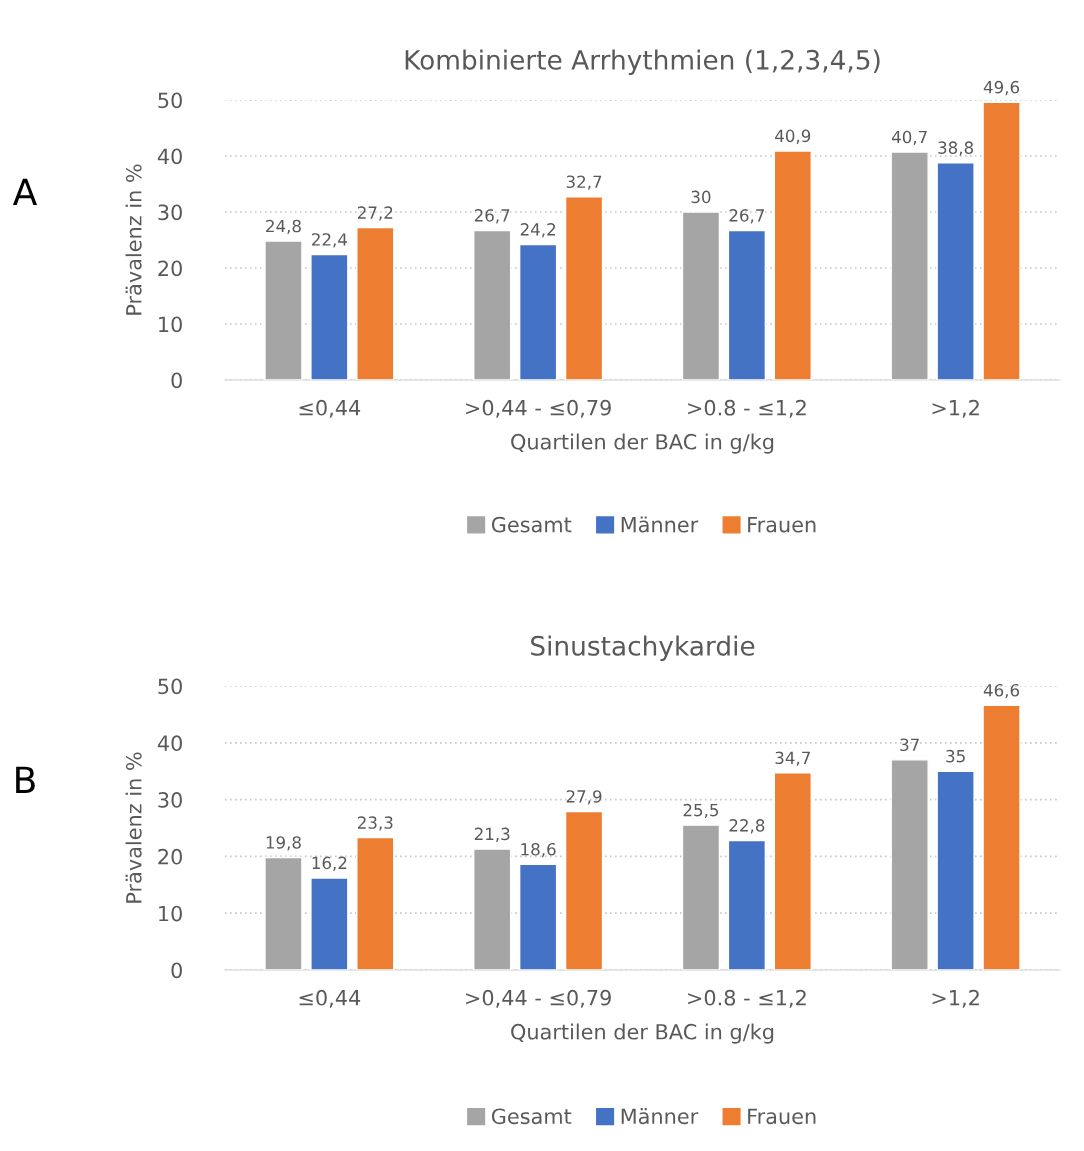  What do you see at coordinates (793, 136) in the screenshot?
I see `data-label: 40,9` at bounding box center [793, 136].